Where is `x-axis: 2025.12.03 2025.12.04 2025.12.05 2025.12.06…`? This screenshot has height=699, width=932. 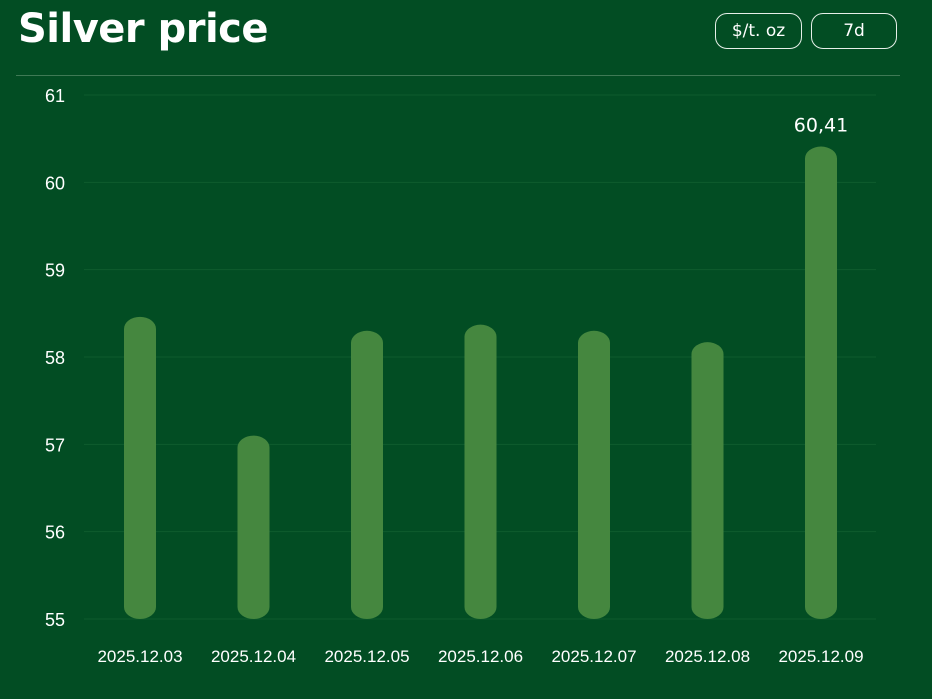
x-axis: 2025.12.03 2025.12.04 2025.12.05 2025.12.06… is located at coordinates (480, 656).